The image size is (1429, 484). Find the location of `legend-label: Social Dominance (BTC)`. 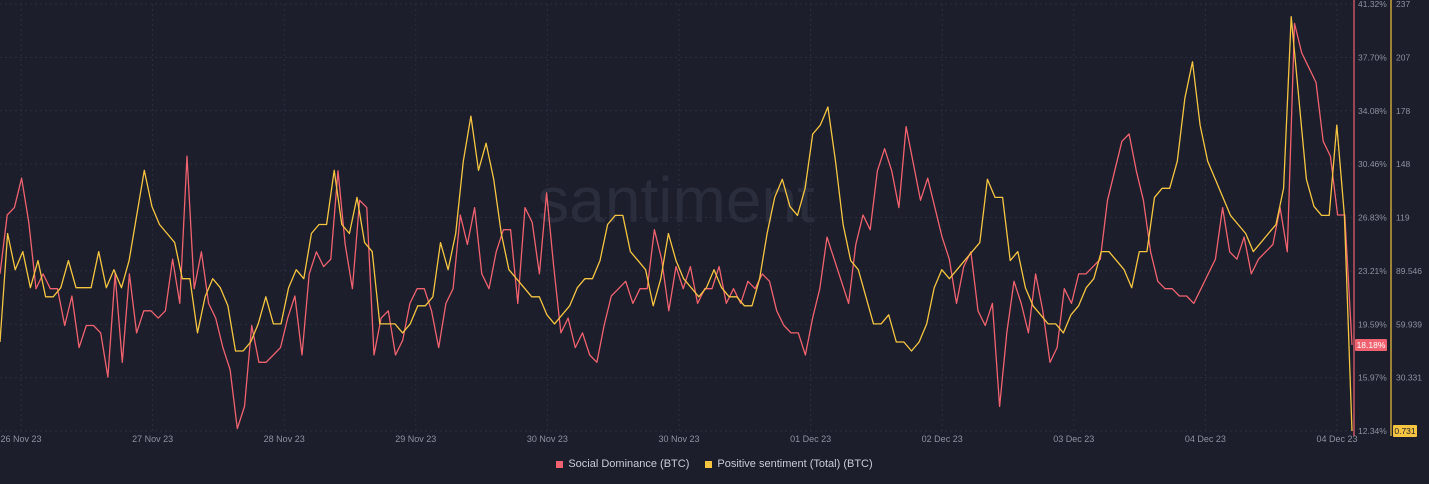

legend-label: Social Dominance (BTC) is located at coordinates (629, 464).